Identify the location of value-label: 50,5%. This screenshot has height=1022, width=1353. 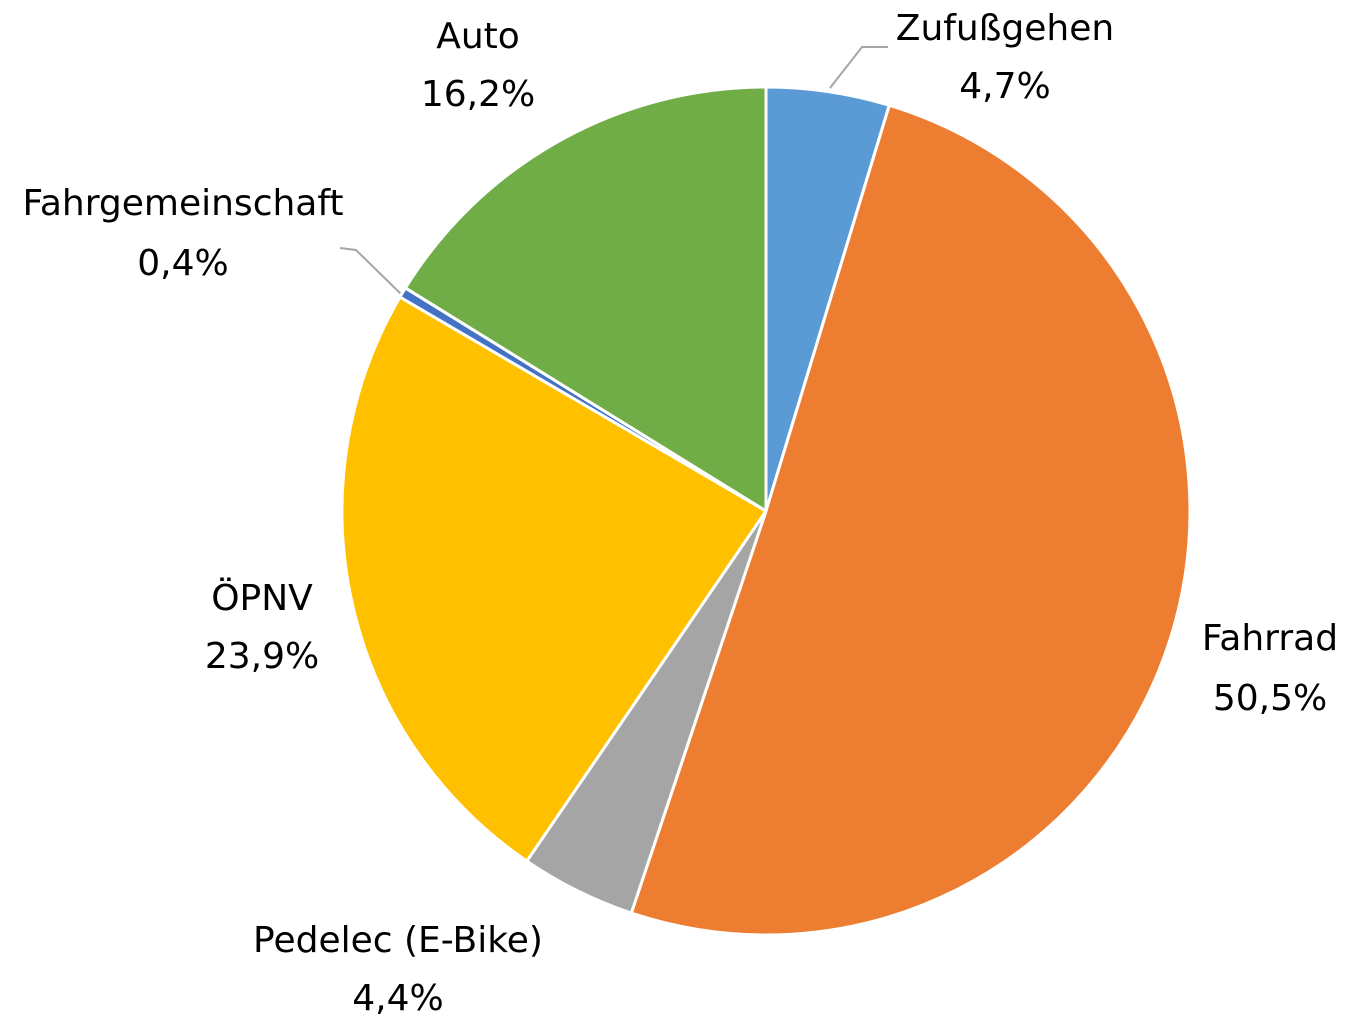
(1270, 698).